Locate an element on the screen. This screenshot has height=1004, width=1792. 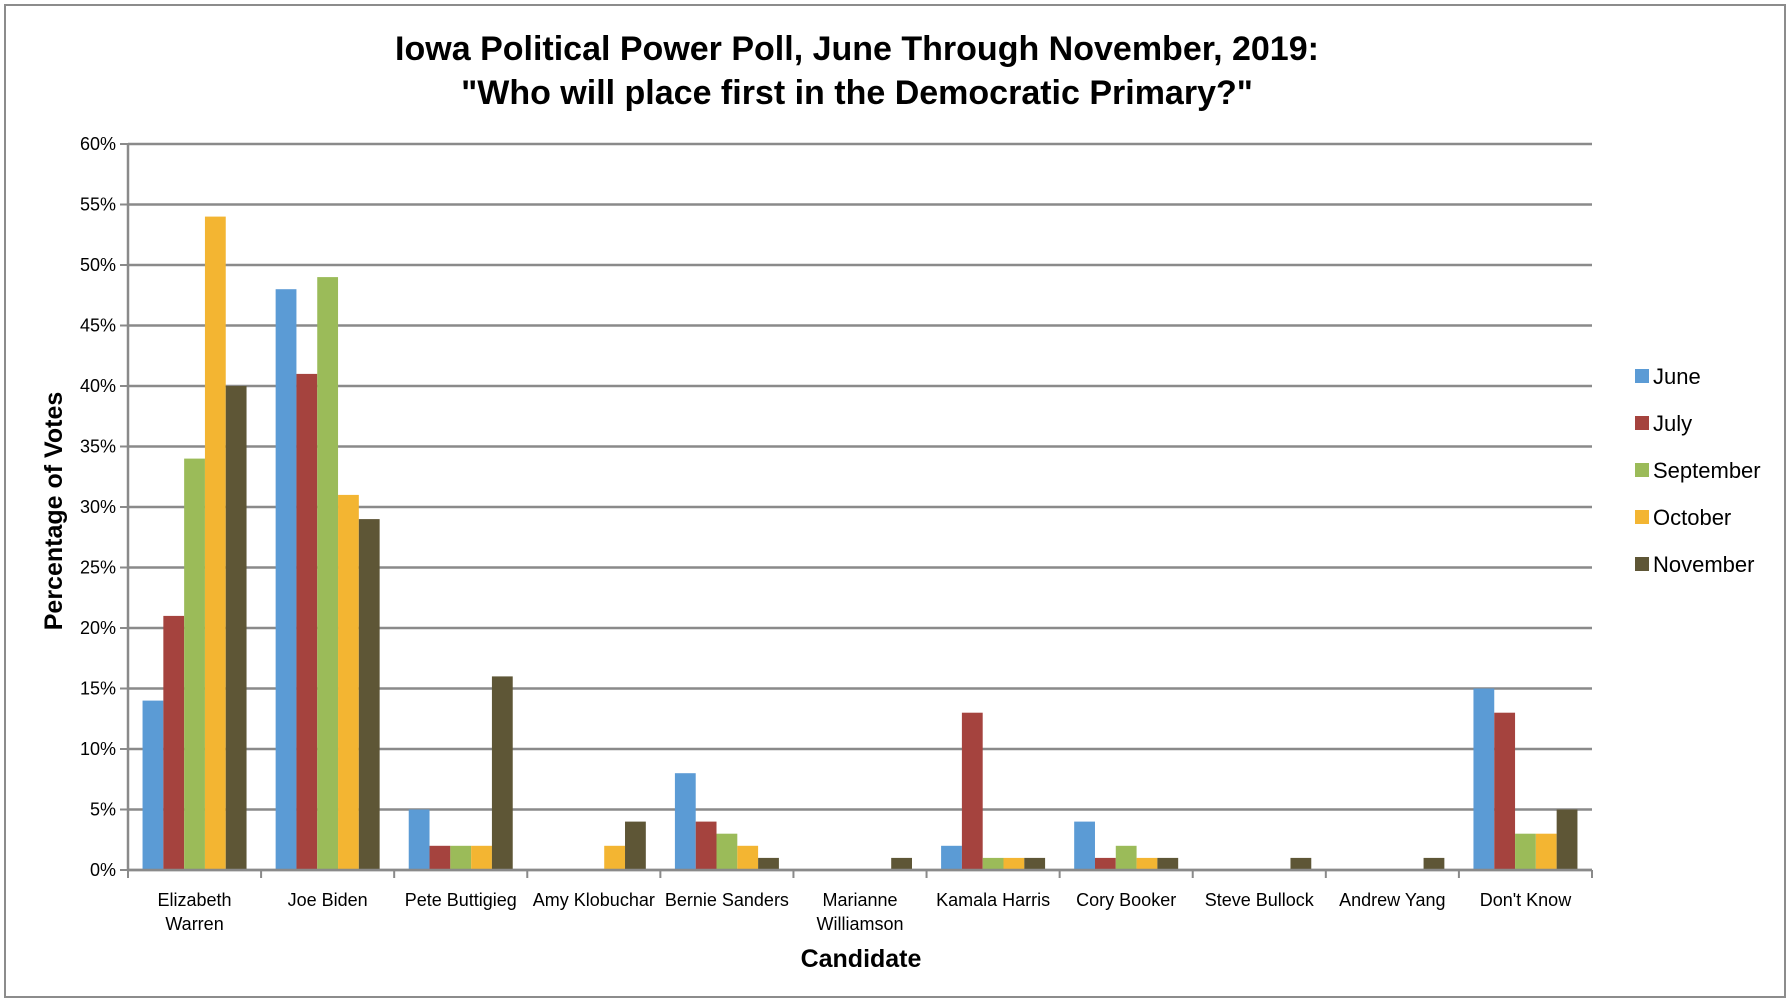
y-tick-label: 45% is located at coordinates (98, 326).